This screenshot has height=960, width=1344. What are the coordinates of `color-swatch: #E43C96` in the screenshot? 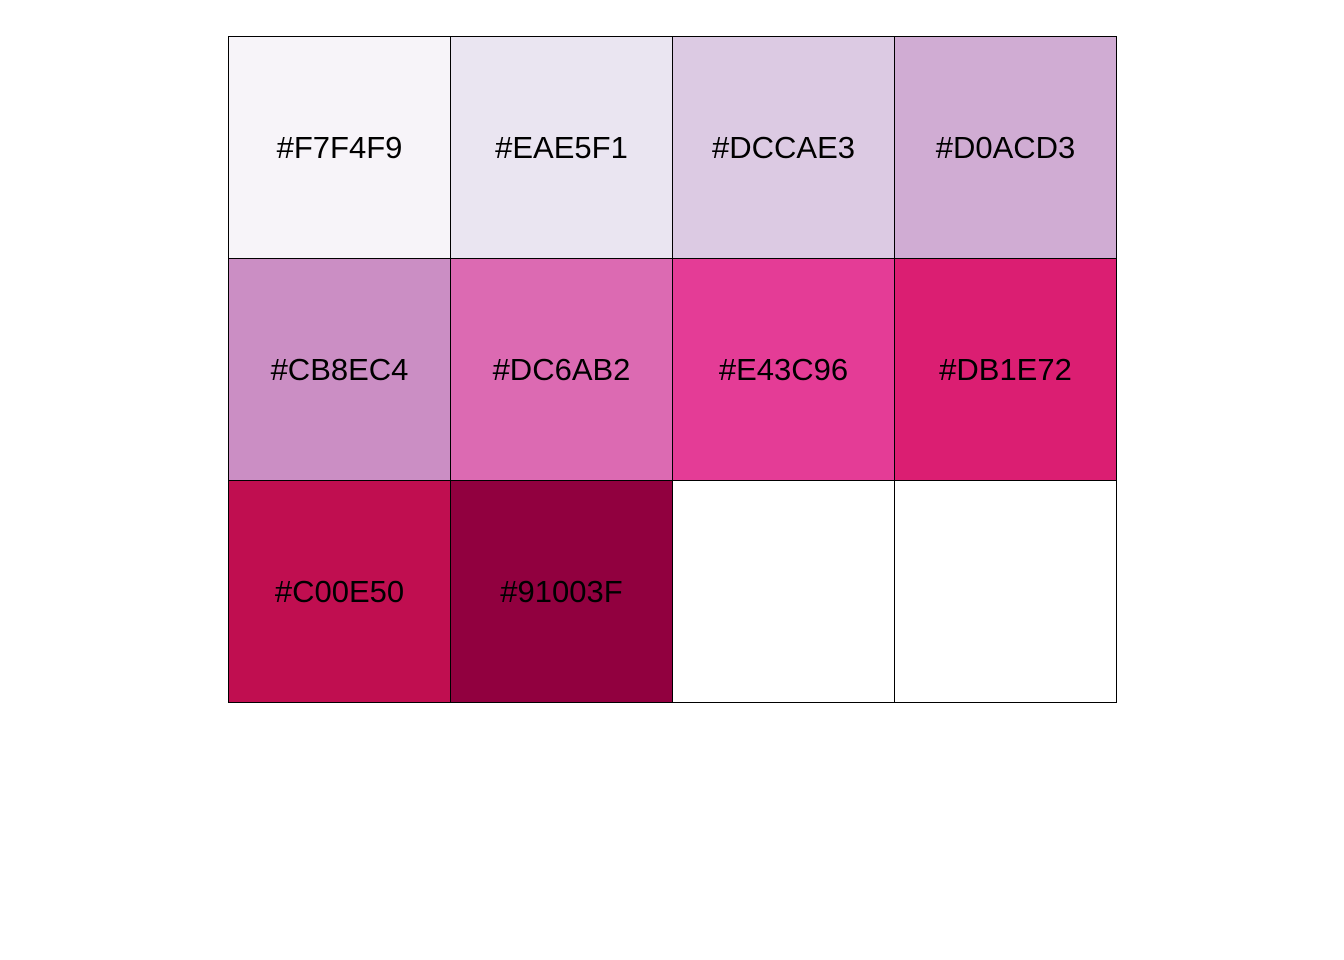 It's located at (783, 369).